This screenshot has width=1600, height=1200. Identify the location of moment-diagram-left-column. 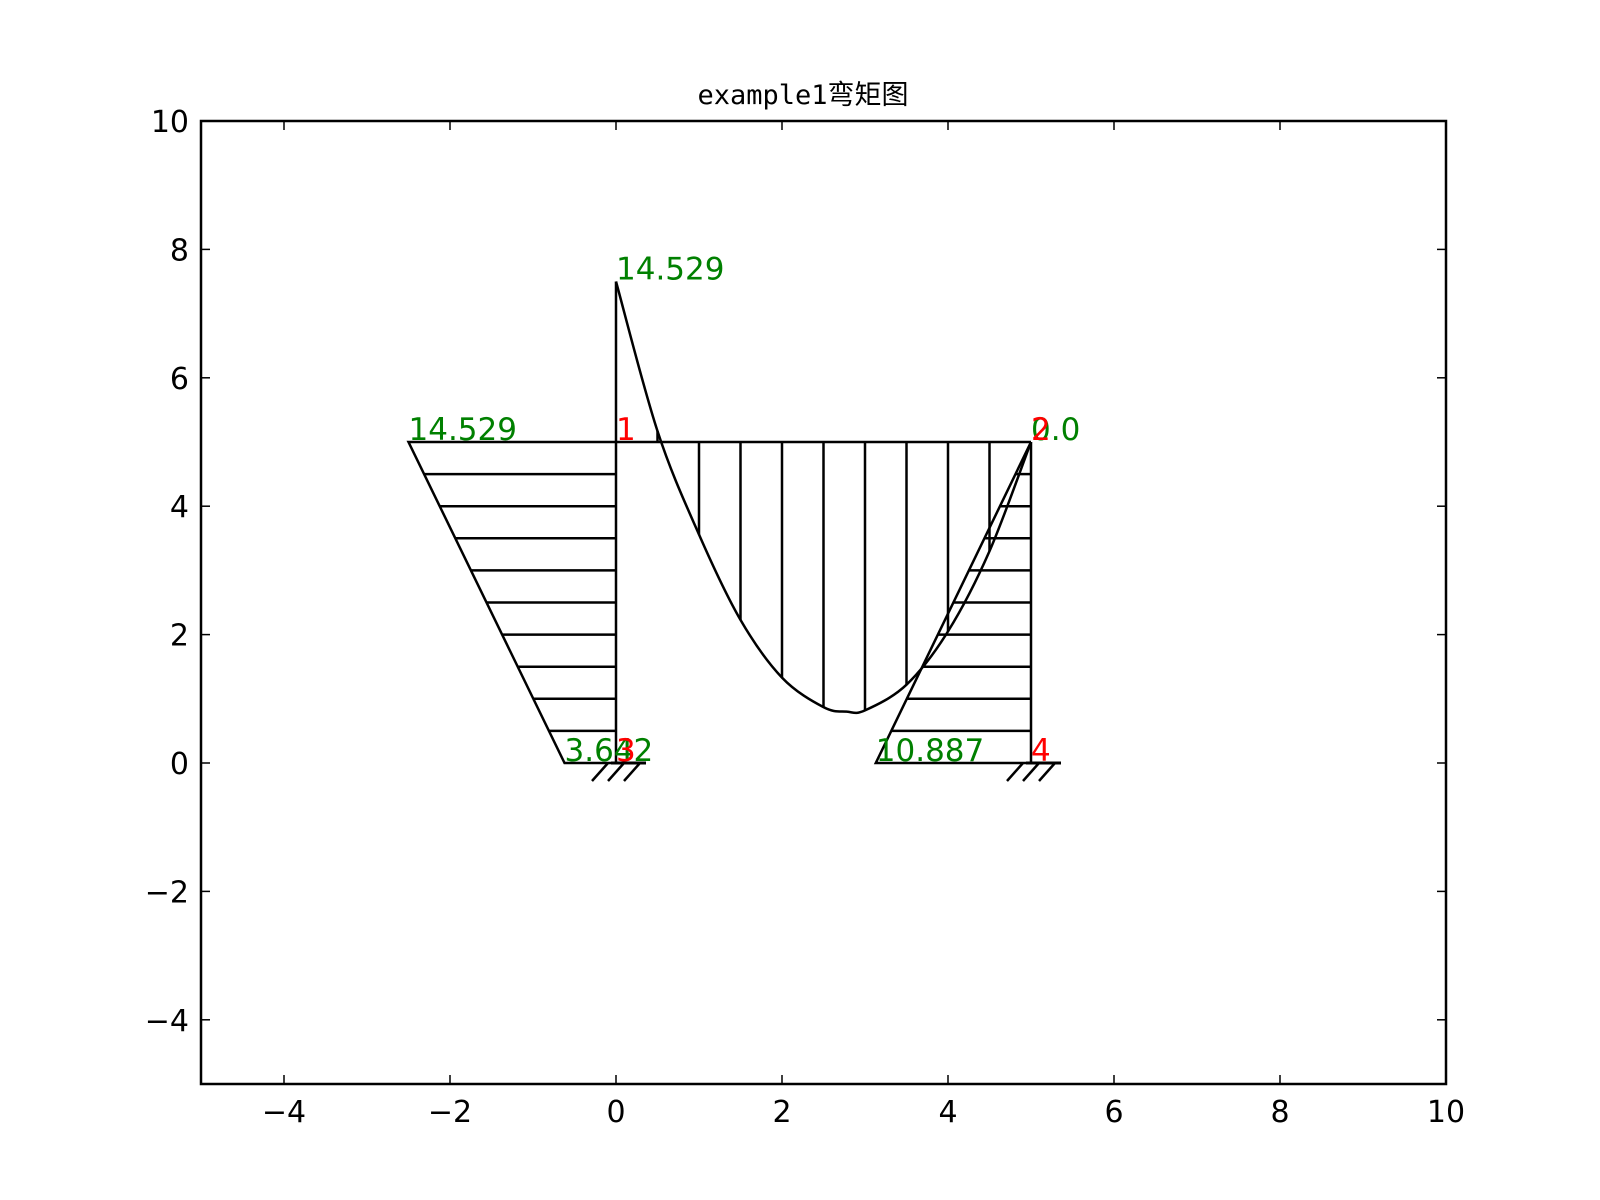
(511, 602).